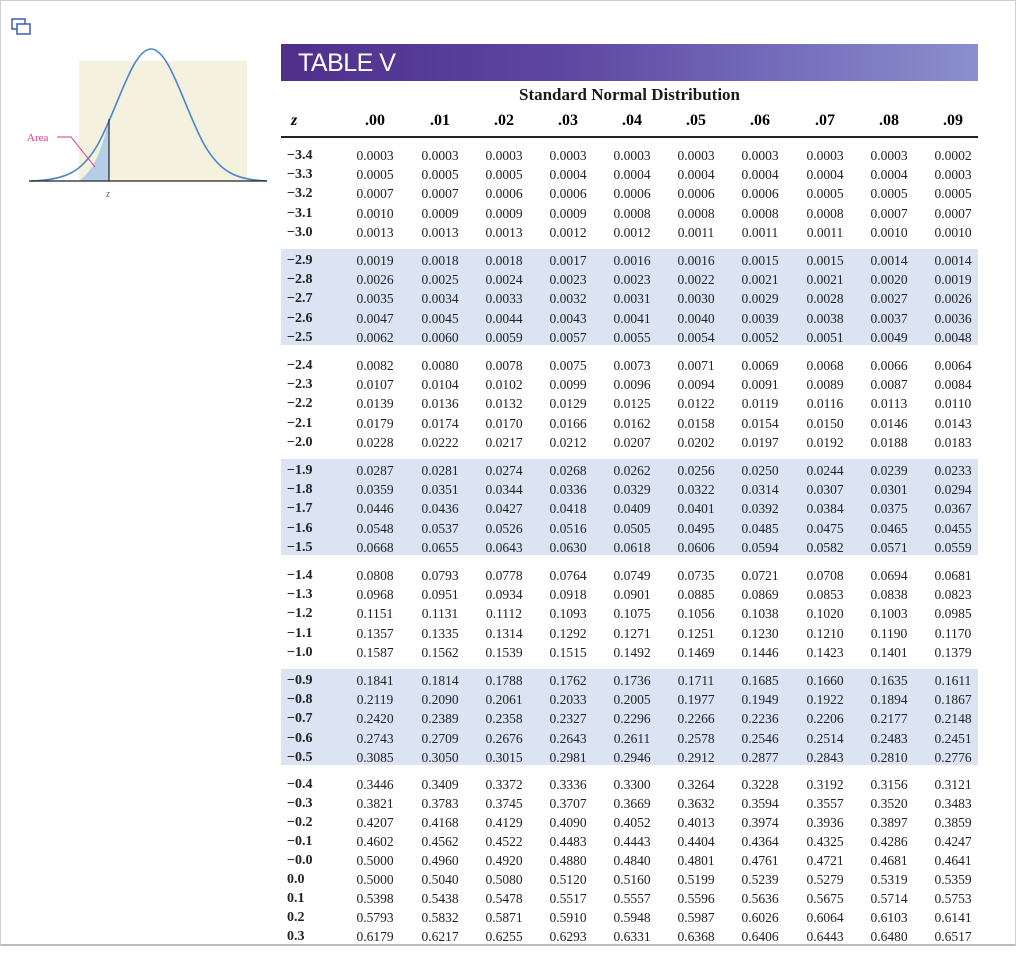  Describe the element at coordinates (629, 94) in the screenshot. I see `table-subtitle: Standard Normal Distribution` at that location.